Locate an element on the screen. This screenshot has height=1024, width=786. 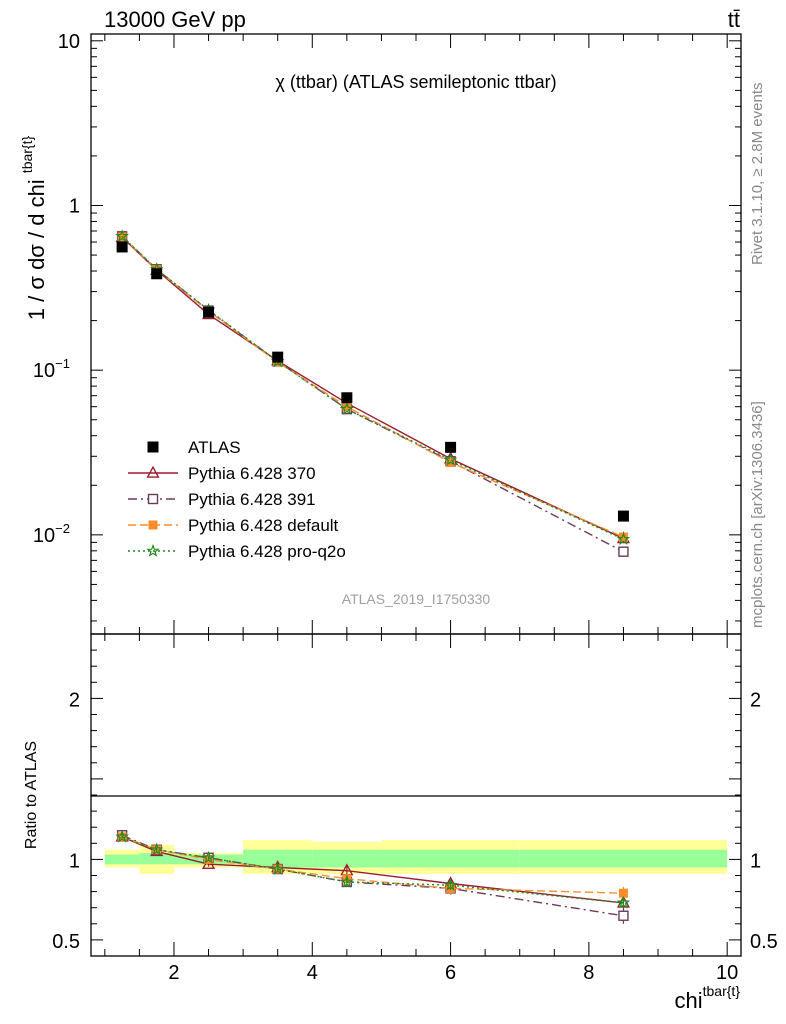
legend-item: ATLAS is located at coordinates (194, 447).